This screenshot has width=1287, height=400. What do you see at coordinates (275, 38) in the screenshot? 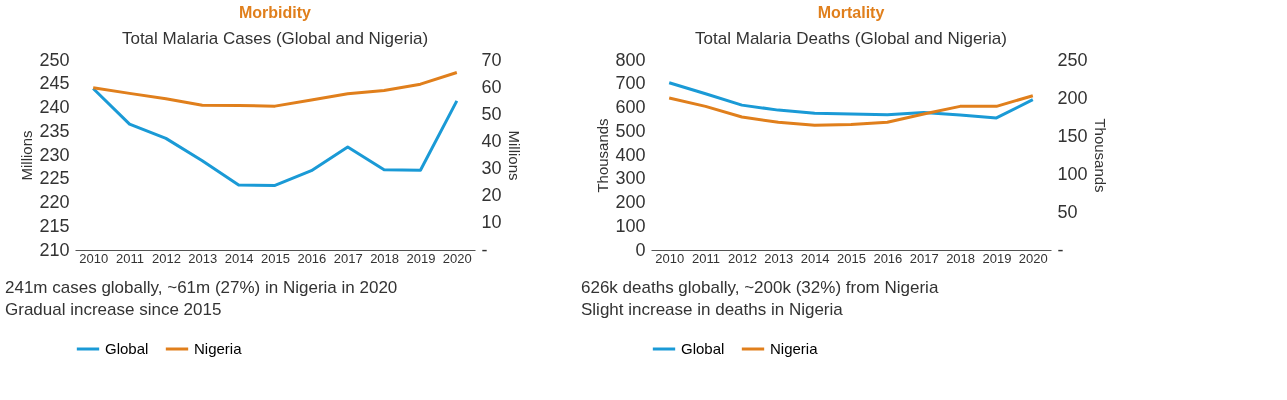
I see `chart-subtitle: Total Malaria Cases (Global and Nigeria)` at bounding box center [275, 38].